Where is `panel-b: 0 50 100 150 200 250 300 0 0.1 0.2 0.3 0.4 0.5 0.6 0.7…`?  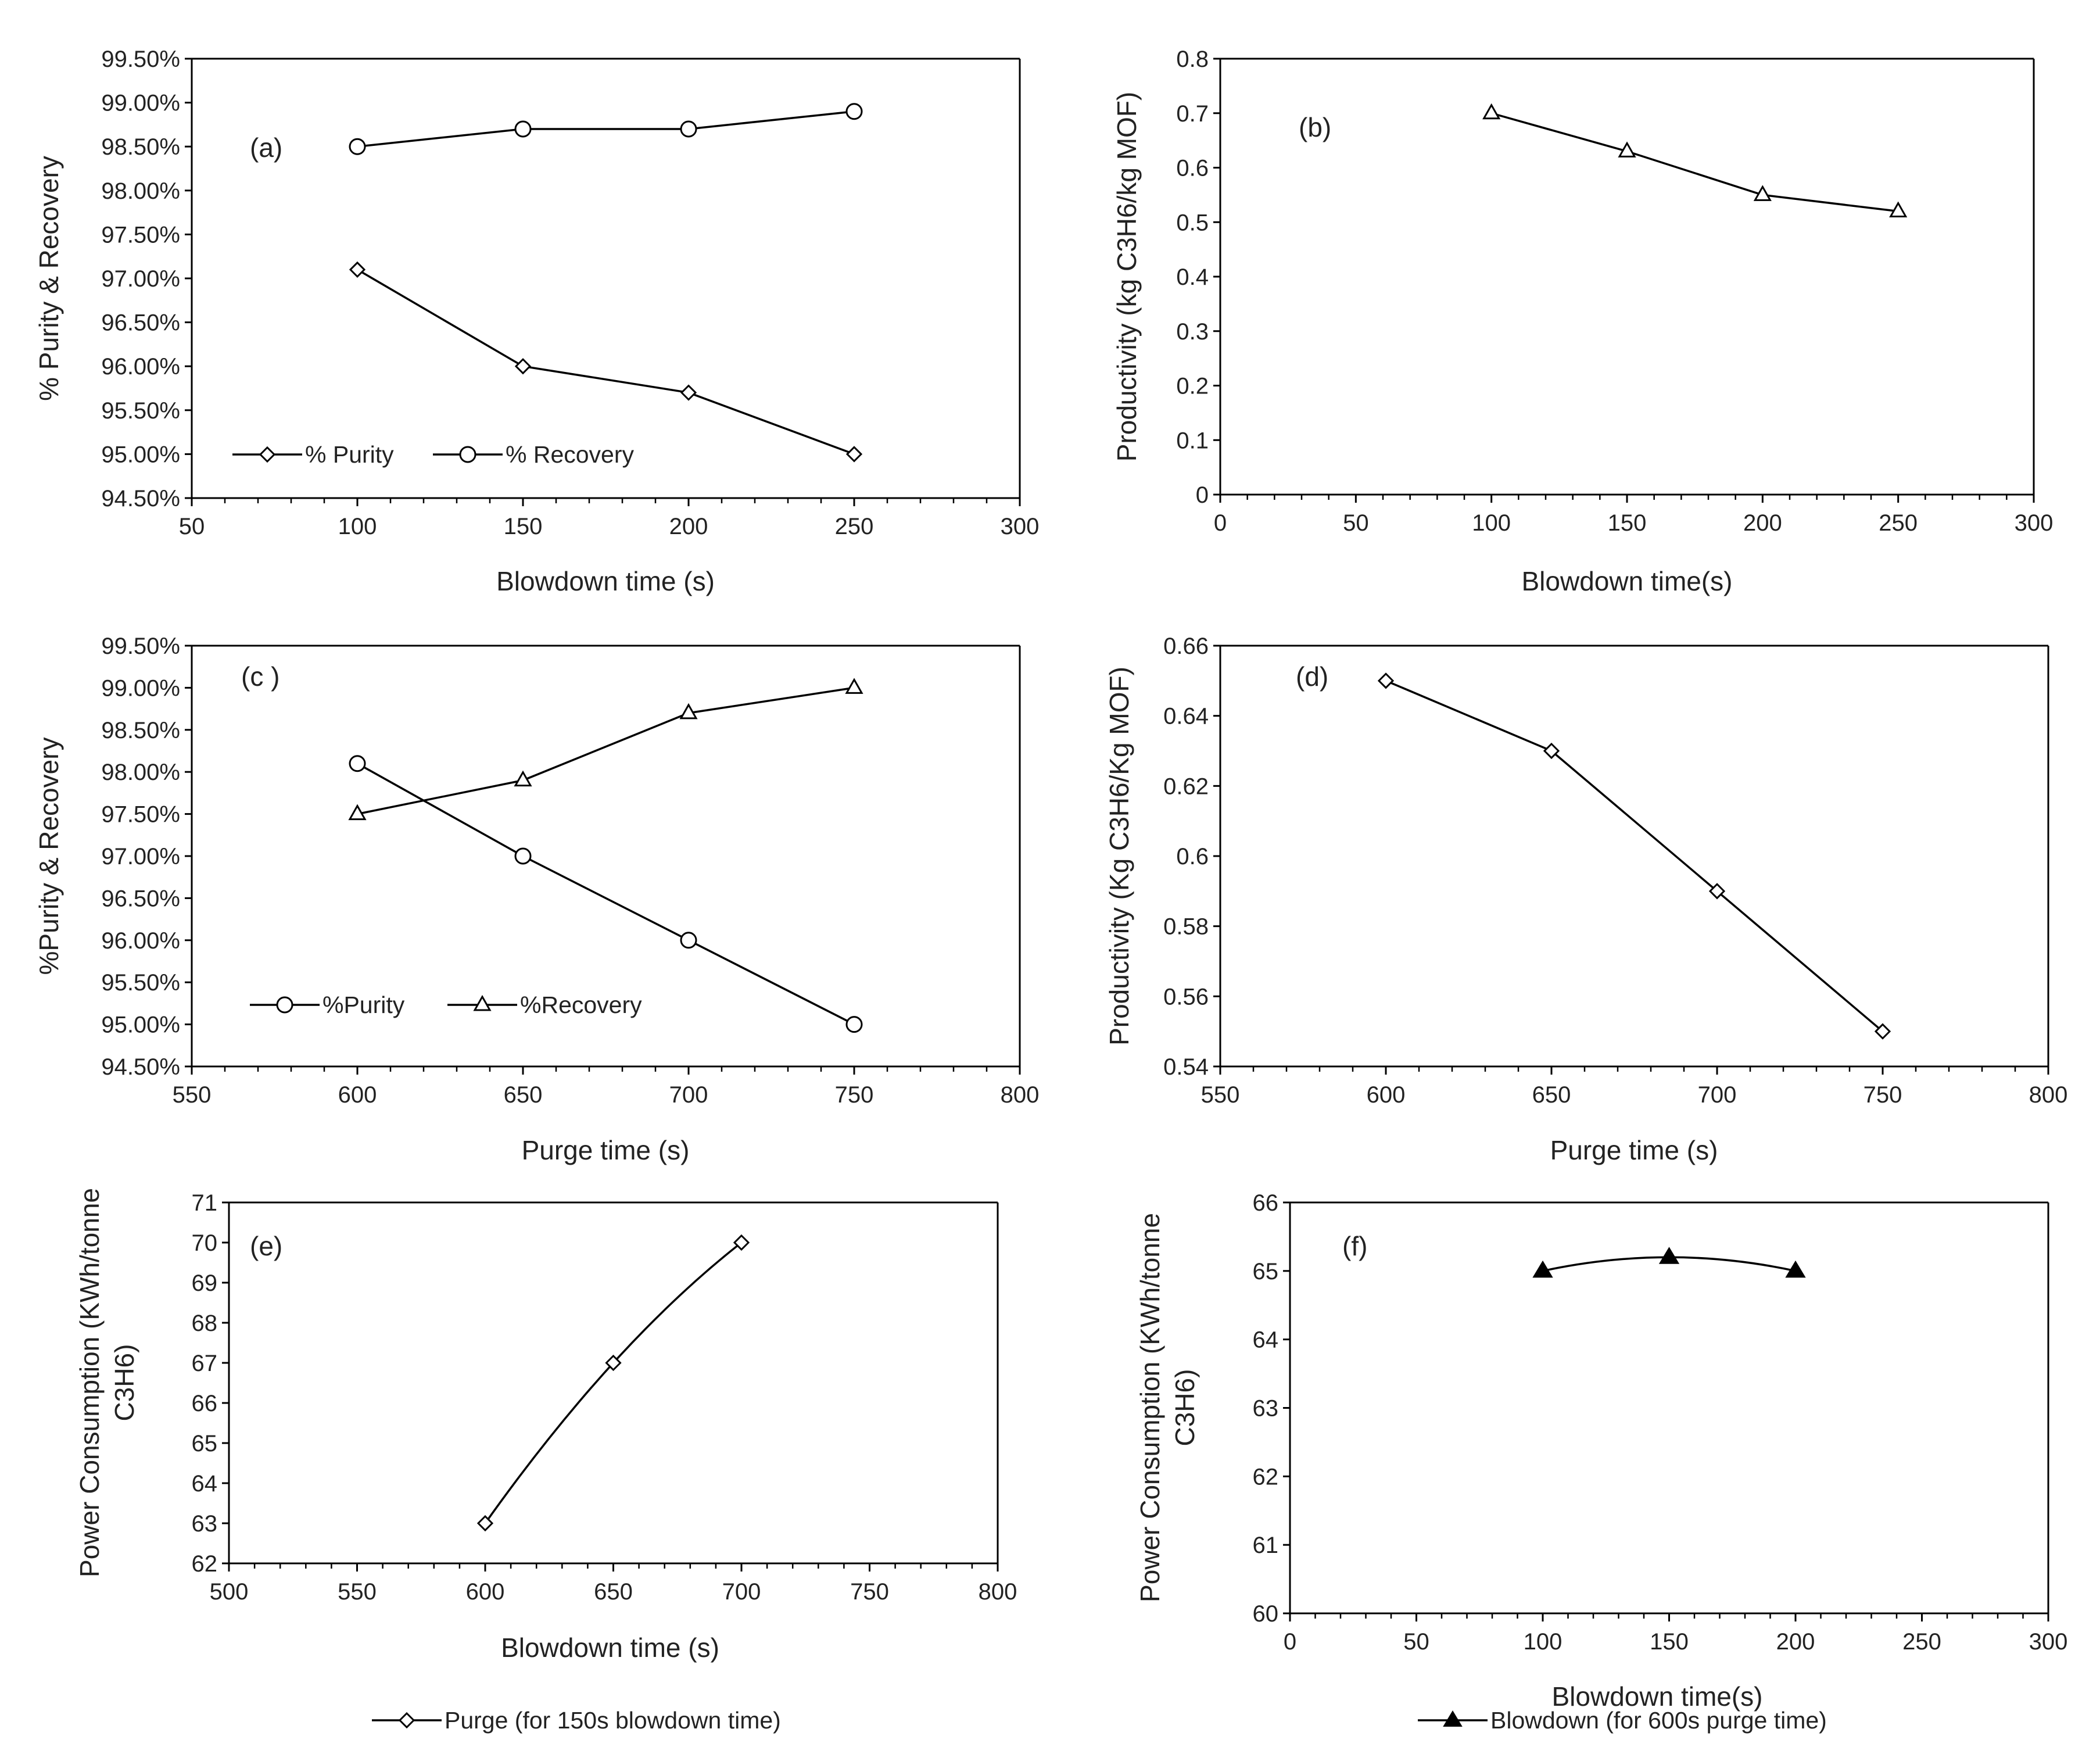 panel-b: 0 50 100 150 200 250 300 0 0.1 0.2 0.3 0.4 0.5 0.6 0.7… is located at coordinates (1582, 321).